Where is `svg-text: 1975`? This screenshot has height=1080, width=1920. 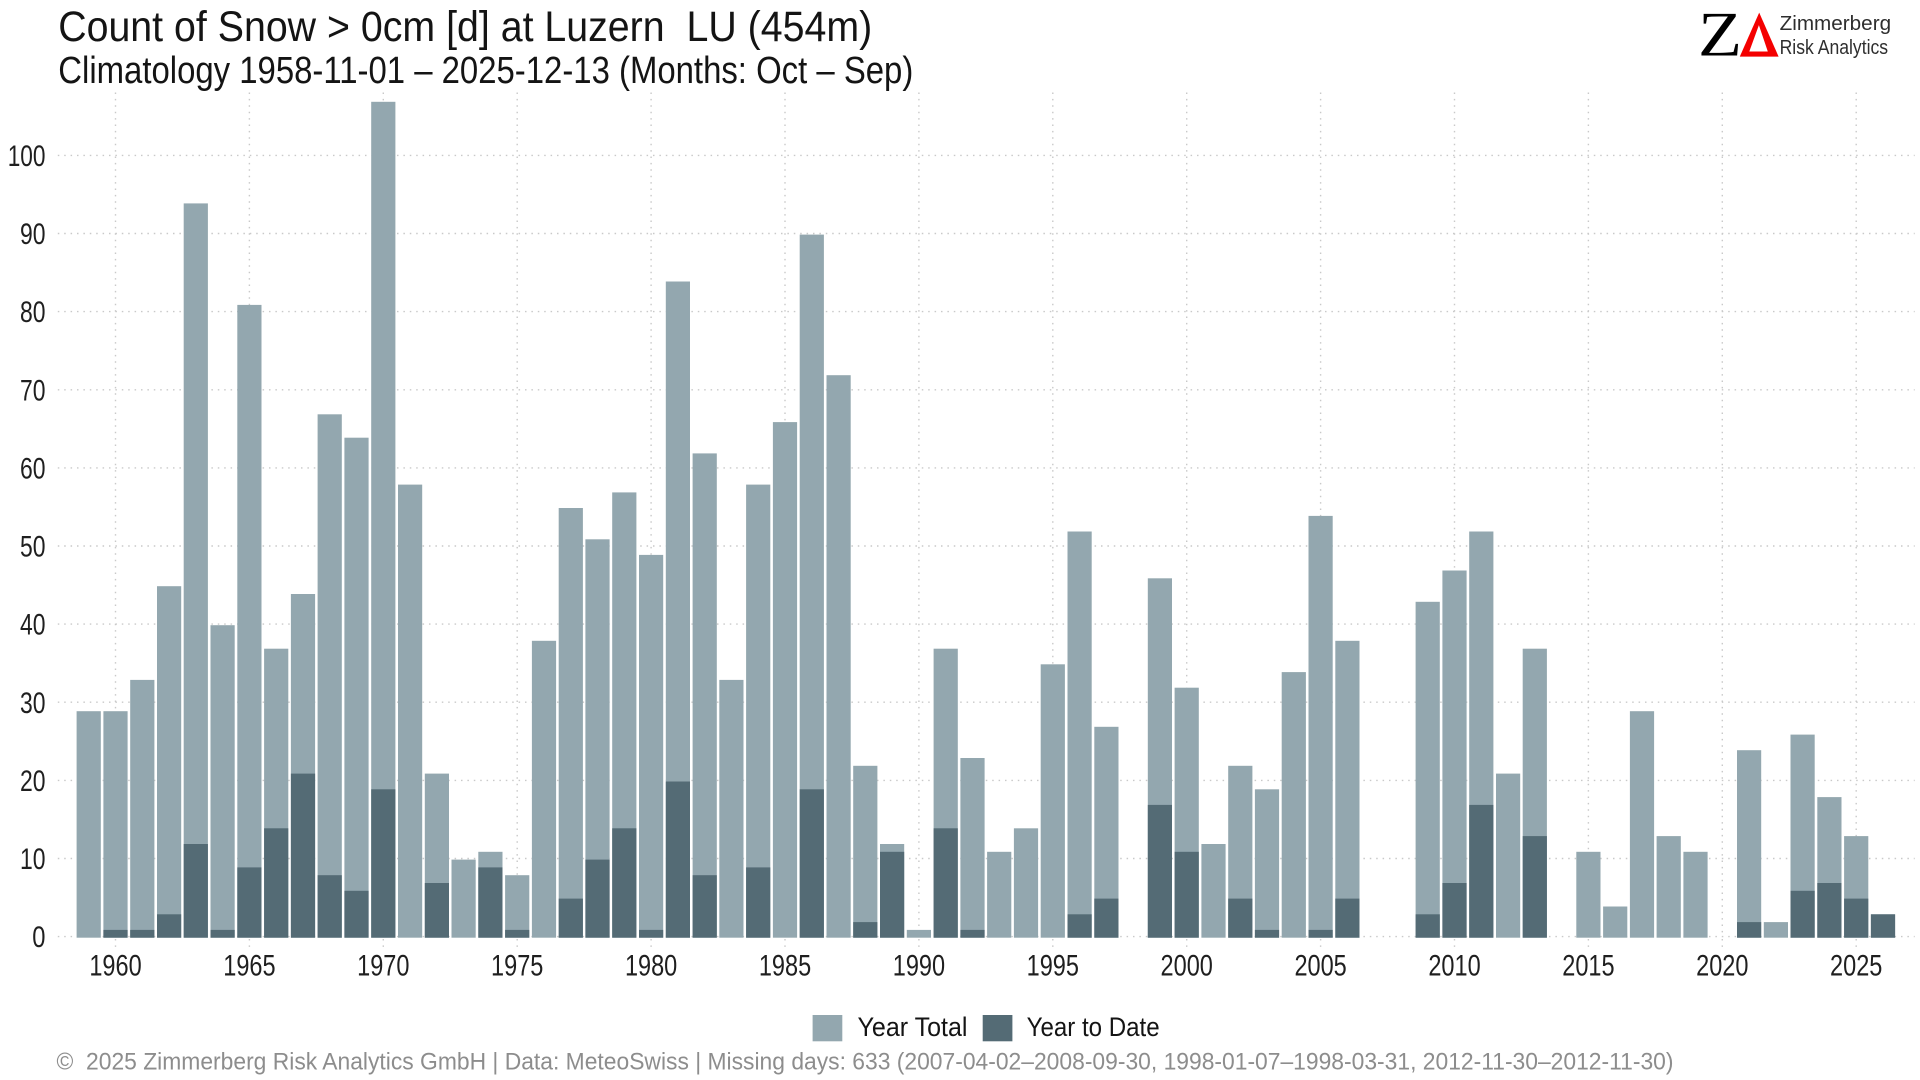 svg-text: 1975 is located at coordinates (517, 965).